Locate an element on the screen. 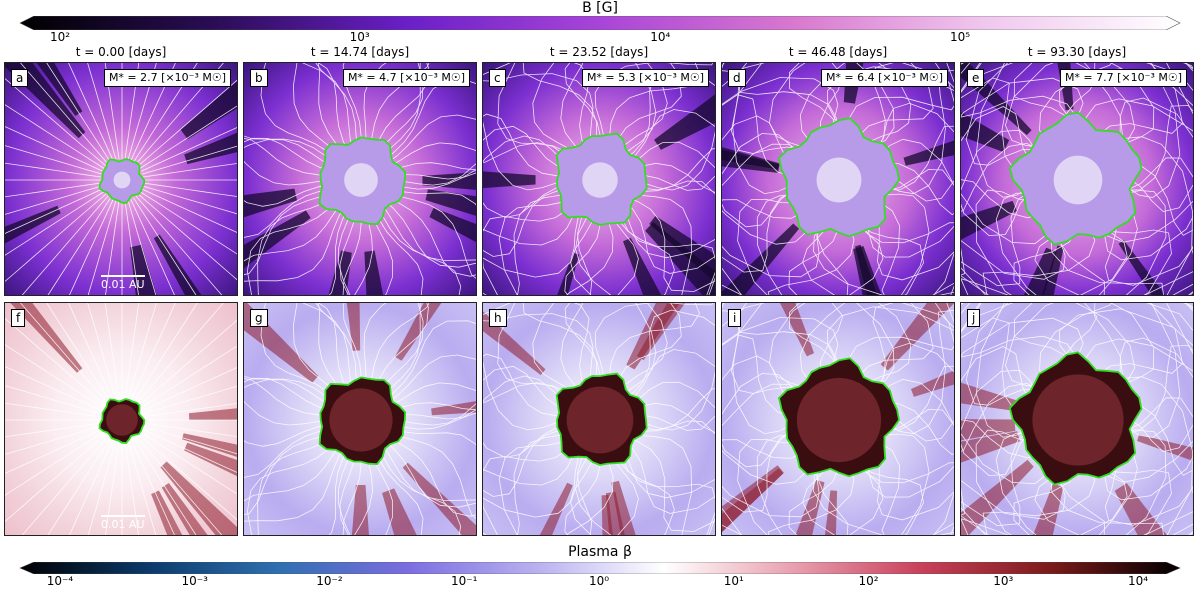 This screenshot has width=1200, height=594. bottom-colorbar-title: Plasma β is located at coordinates (600, 552).